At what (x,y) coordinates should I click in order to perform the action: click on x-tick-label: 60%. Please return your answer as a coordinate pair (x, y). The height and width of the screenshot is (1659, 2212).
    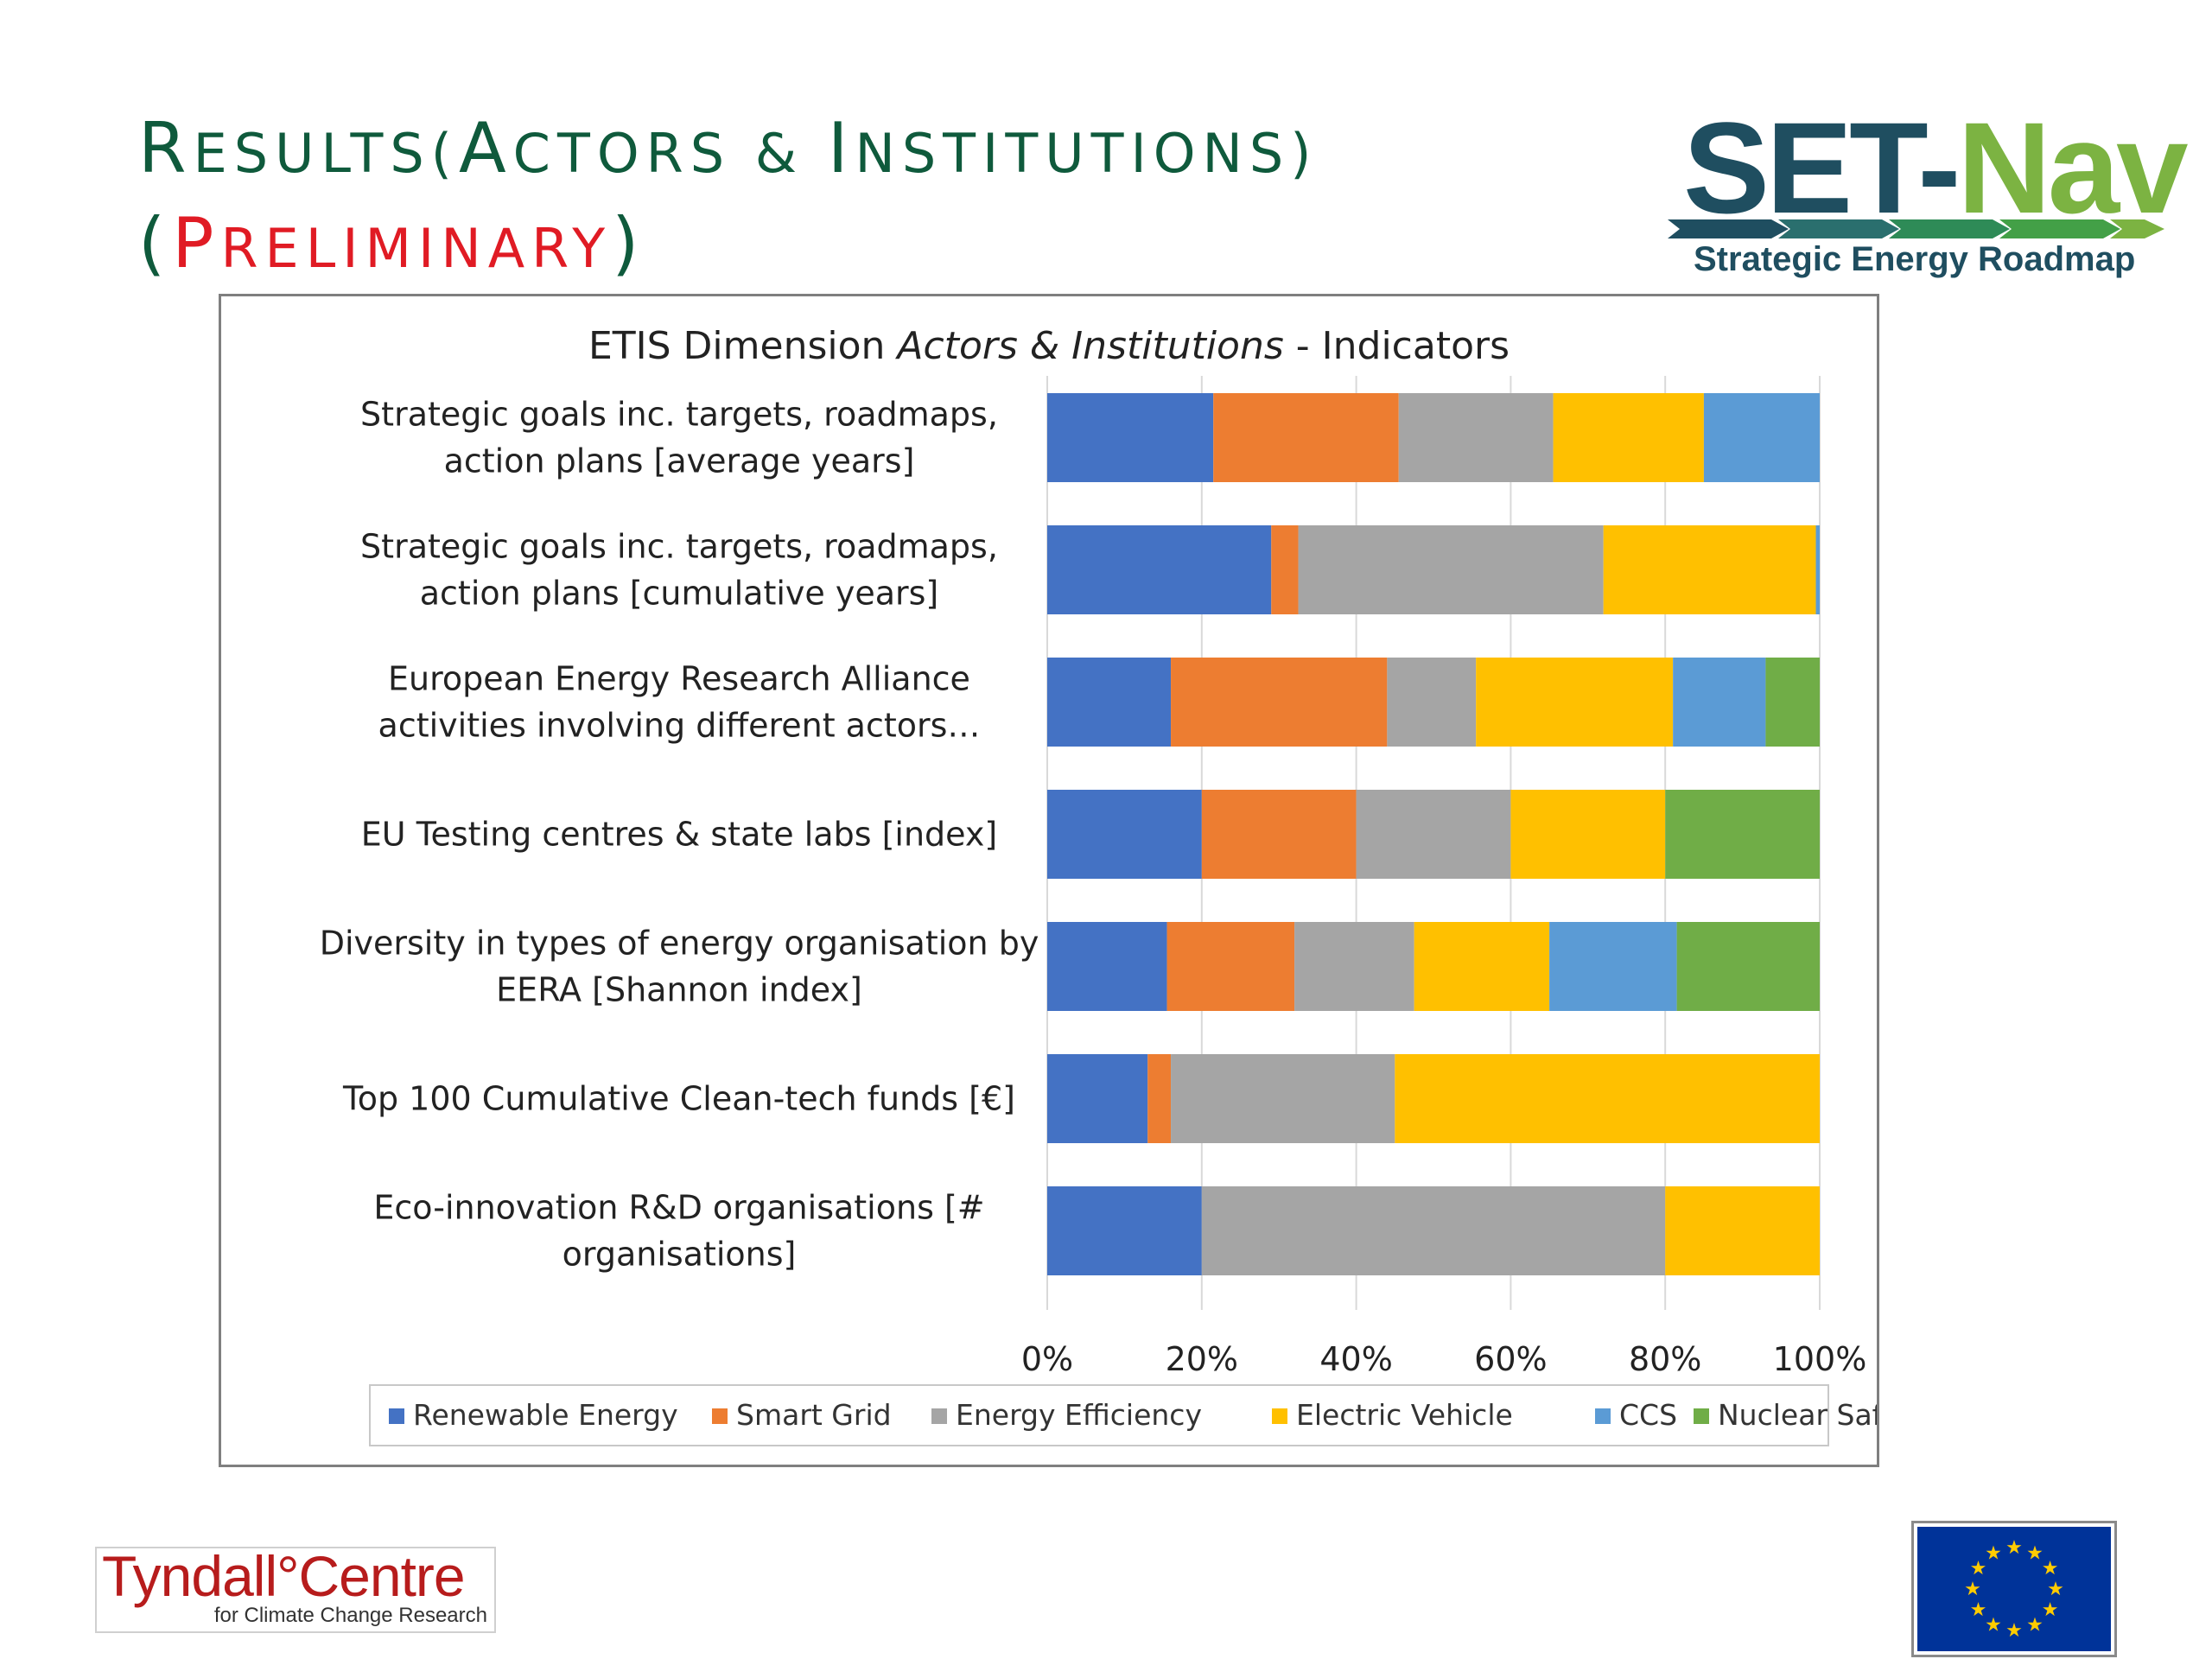
    Looking at the image, I should click on (1510, 1359).